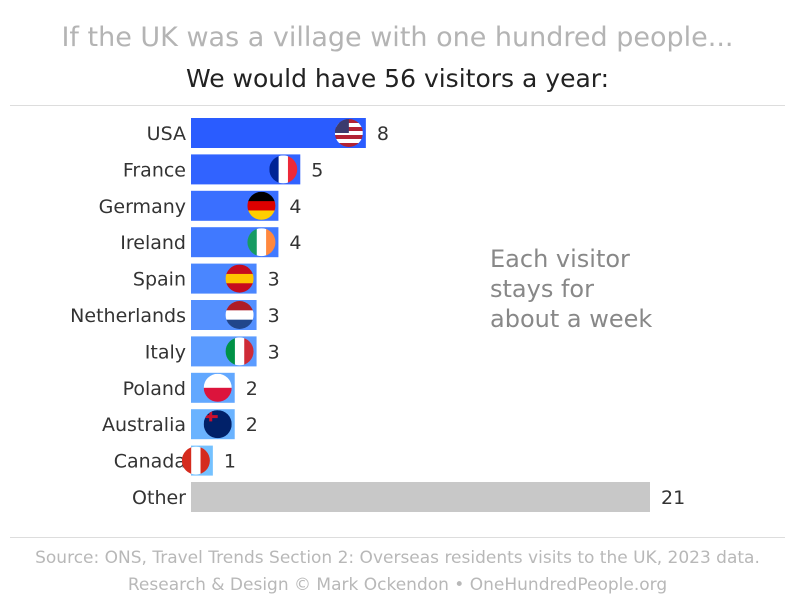 Image resolution: width=795 pixels, height=607 pixels. I want to click on category-label: France, so click(154, 170).